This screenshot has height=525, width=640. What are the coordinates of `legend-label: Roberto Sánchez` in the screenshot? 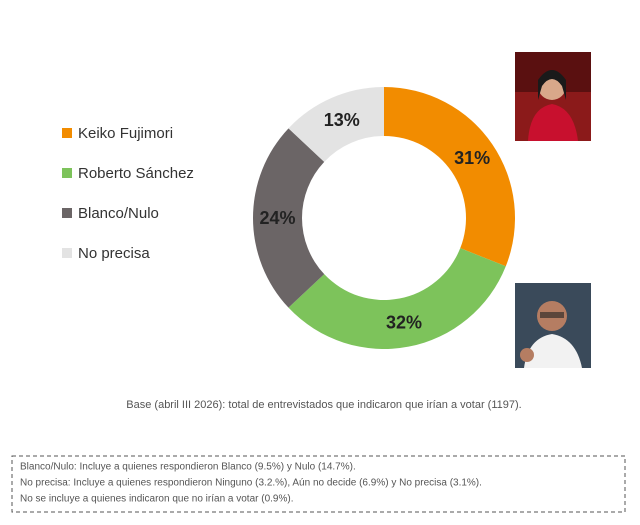 It's located at (136, 173).